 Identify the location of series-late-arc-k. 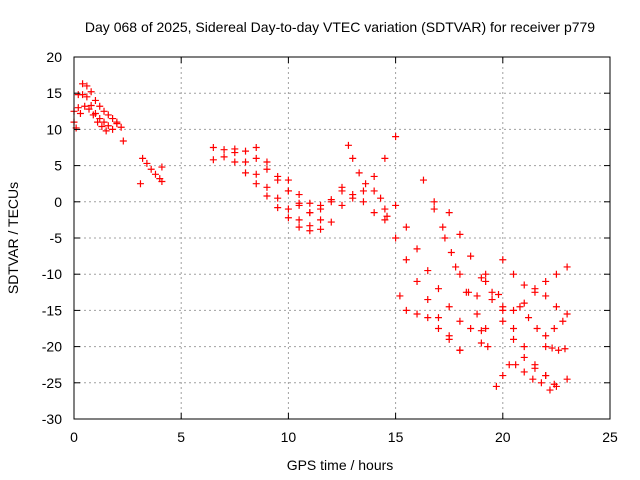
(541, 321).